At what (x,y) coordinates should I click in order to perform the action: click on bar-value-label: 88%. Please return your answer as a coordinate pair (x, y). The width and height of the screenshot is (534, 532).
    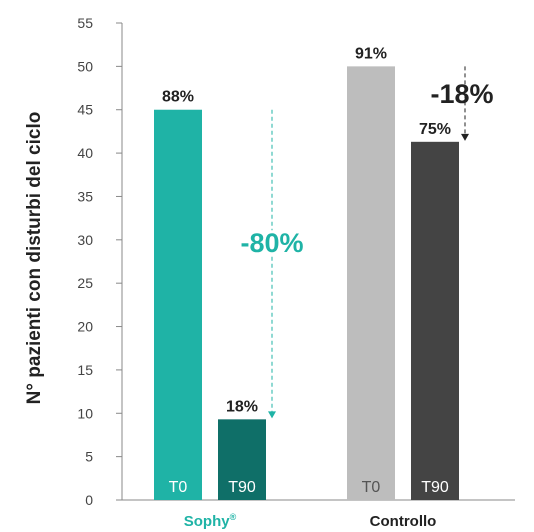
    Looking at the image, I should click on (178, 97).